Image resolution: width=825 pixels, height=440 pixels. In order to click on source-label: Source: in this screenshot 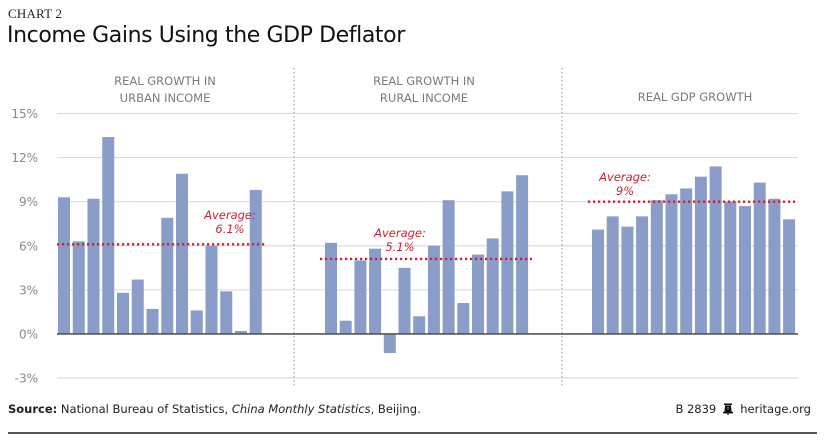, I will do `click(33, 409)`.